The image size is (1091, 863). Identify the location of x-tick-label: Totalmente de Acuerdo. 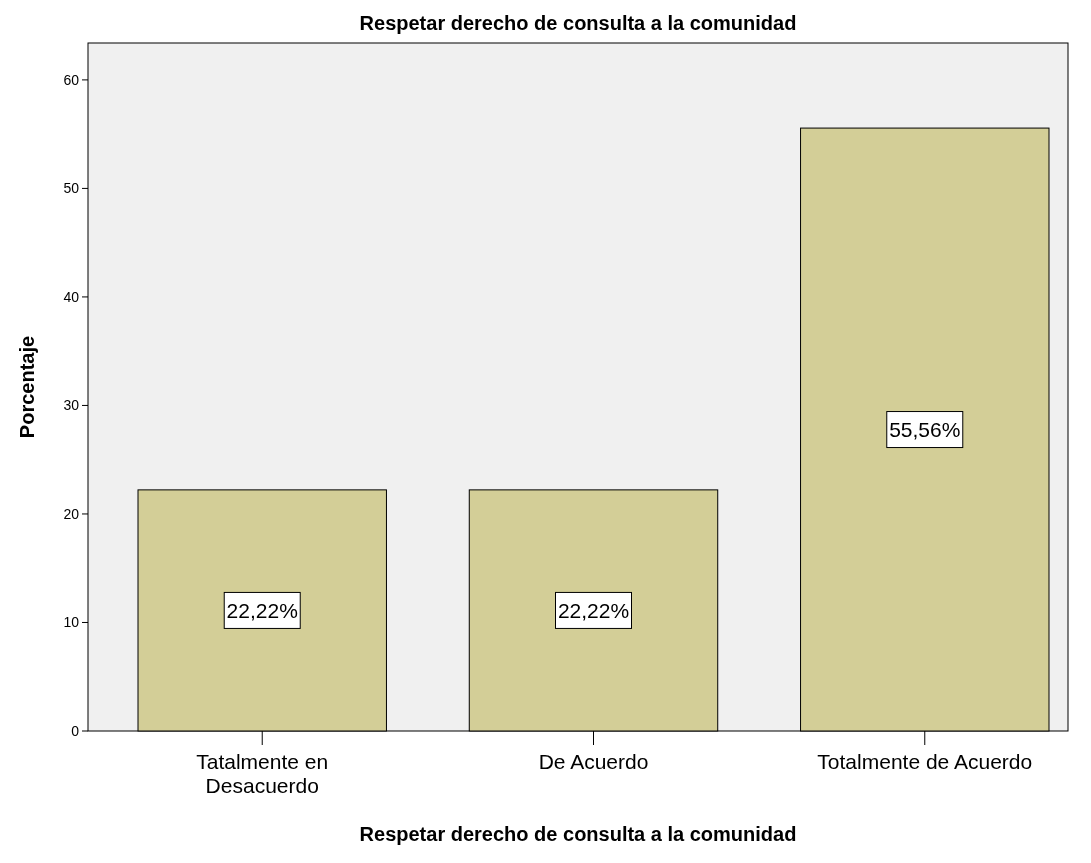
(925, 761).